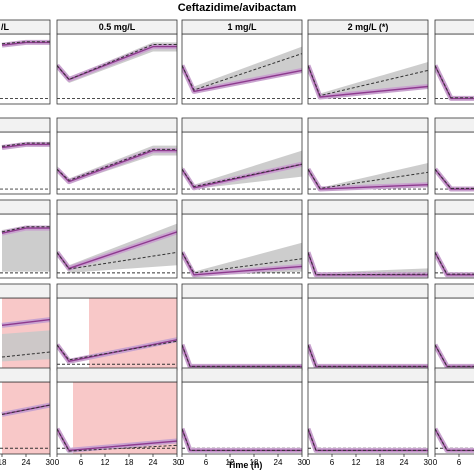  What do you see at coordinates (368, 156) in the screenshot?
I see `panel-r1-c3` at bounding box center [368, 156].